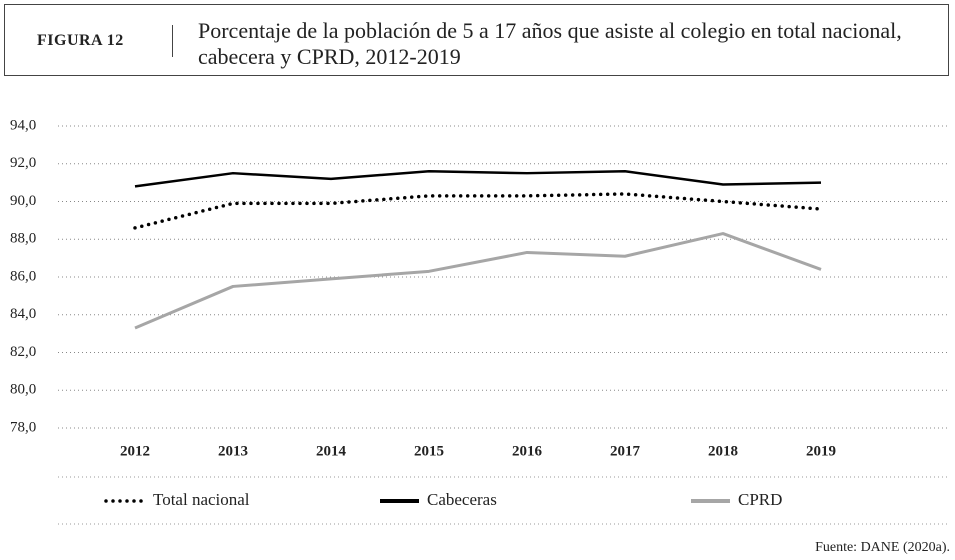  What do you see at coordinates (723, 451) in the screenshot?
I see `x-tick-label: 2018` at bounding box center [723, 451].